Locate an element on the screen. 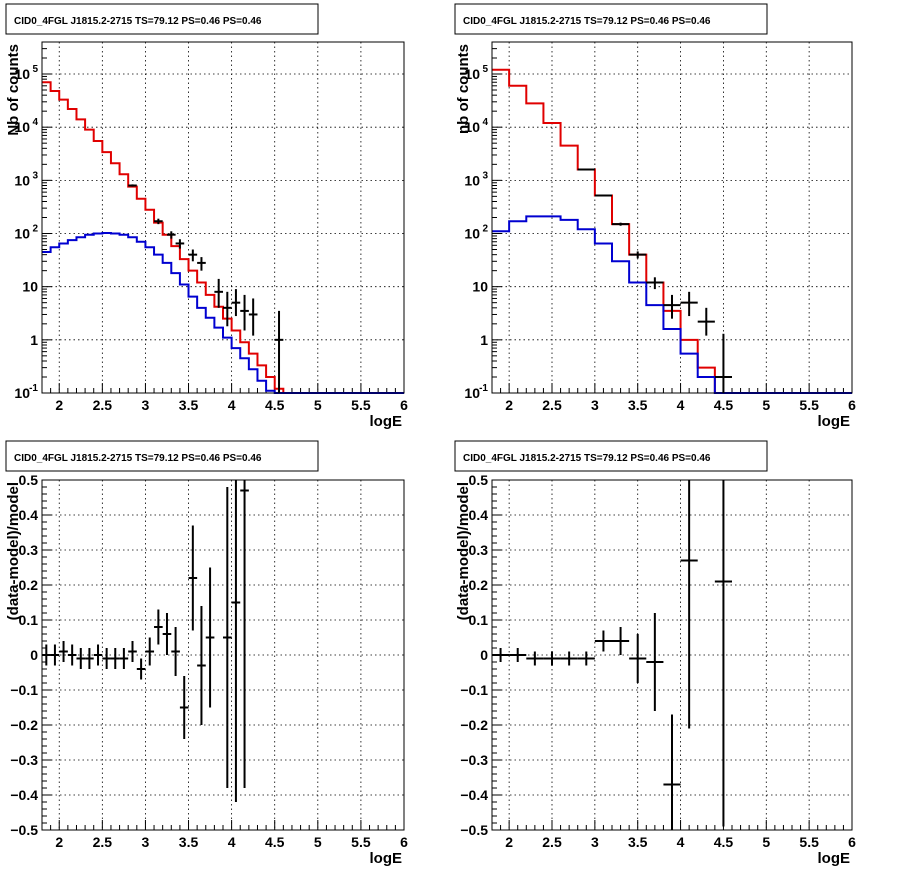 The height and width of the screenshot is (875, 898). y-tick-label: 0.1 is located at coordinates (29, 620).